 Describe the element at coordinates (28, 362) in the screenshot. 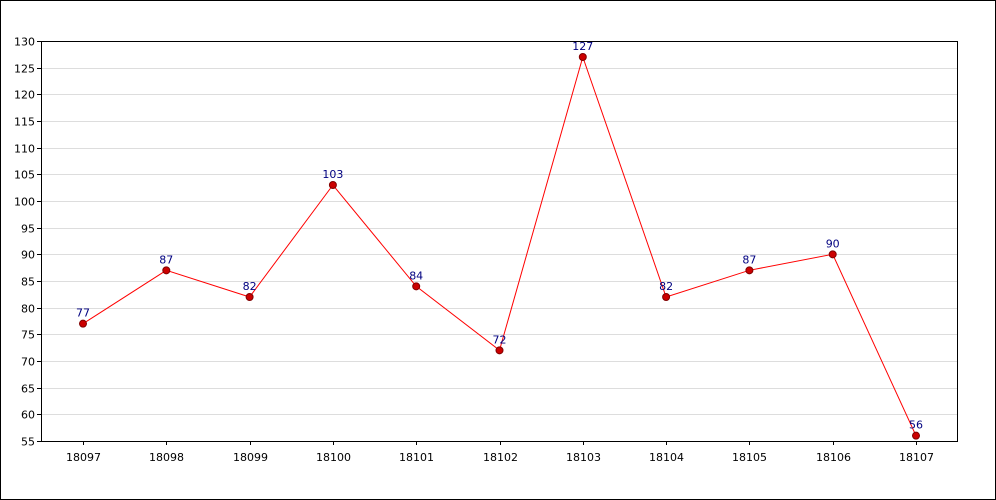

I see `y-tick-label-70: 70` at that location.